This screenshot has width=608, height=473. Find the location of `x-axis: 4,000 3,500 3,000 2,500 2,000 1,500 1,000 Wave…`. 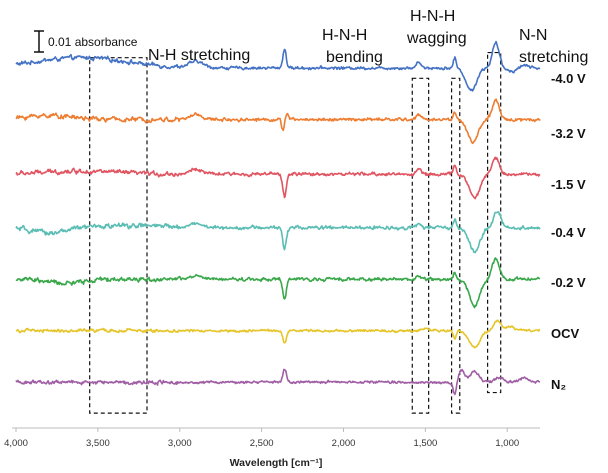

x-axis: 4,000 3,500 3,000 2,500 2,000 1,500 1,000 Wave… is located at coordinates (272, 448).